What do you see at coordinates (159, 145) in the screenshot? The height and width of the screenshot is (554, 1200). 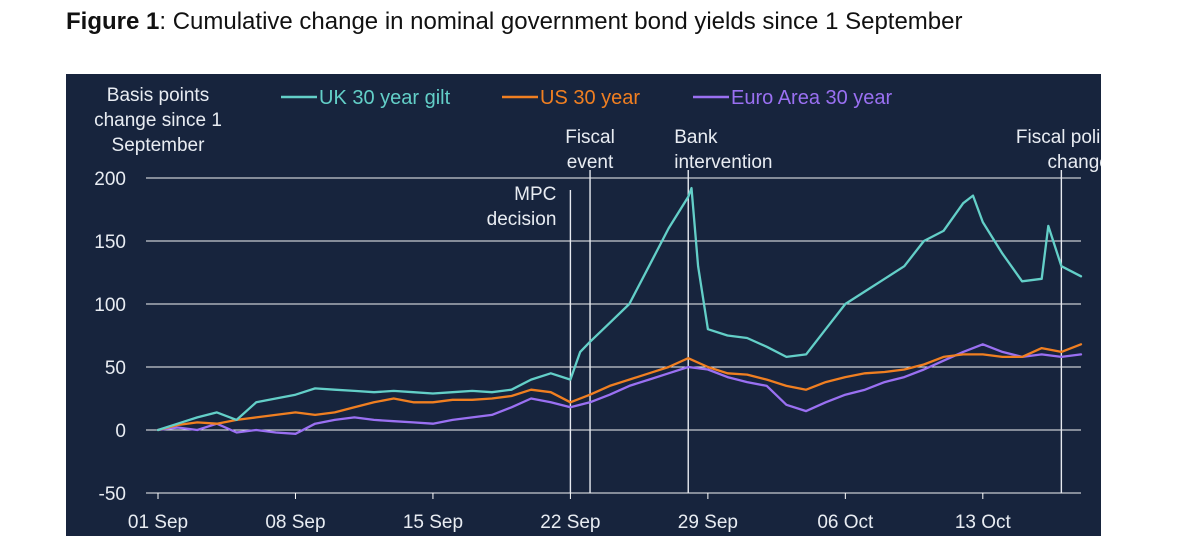 I see `y-axis-label-line: September` at bounding box center [159, 145].